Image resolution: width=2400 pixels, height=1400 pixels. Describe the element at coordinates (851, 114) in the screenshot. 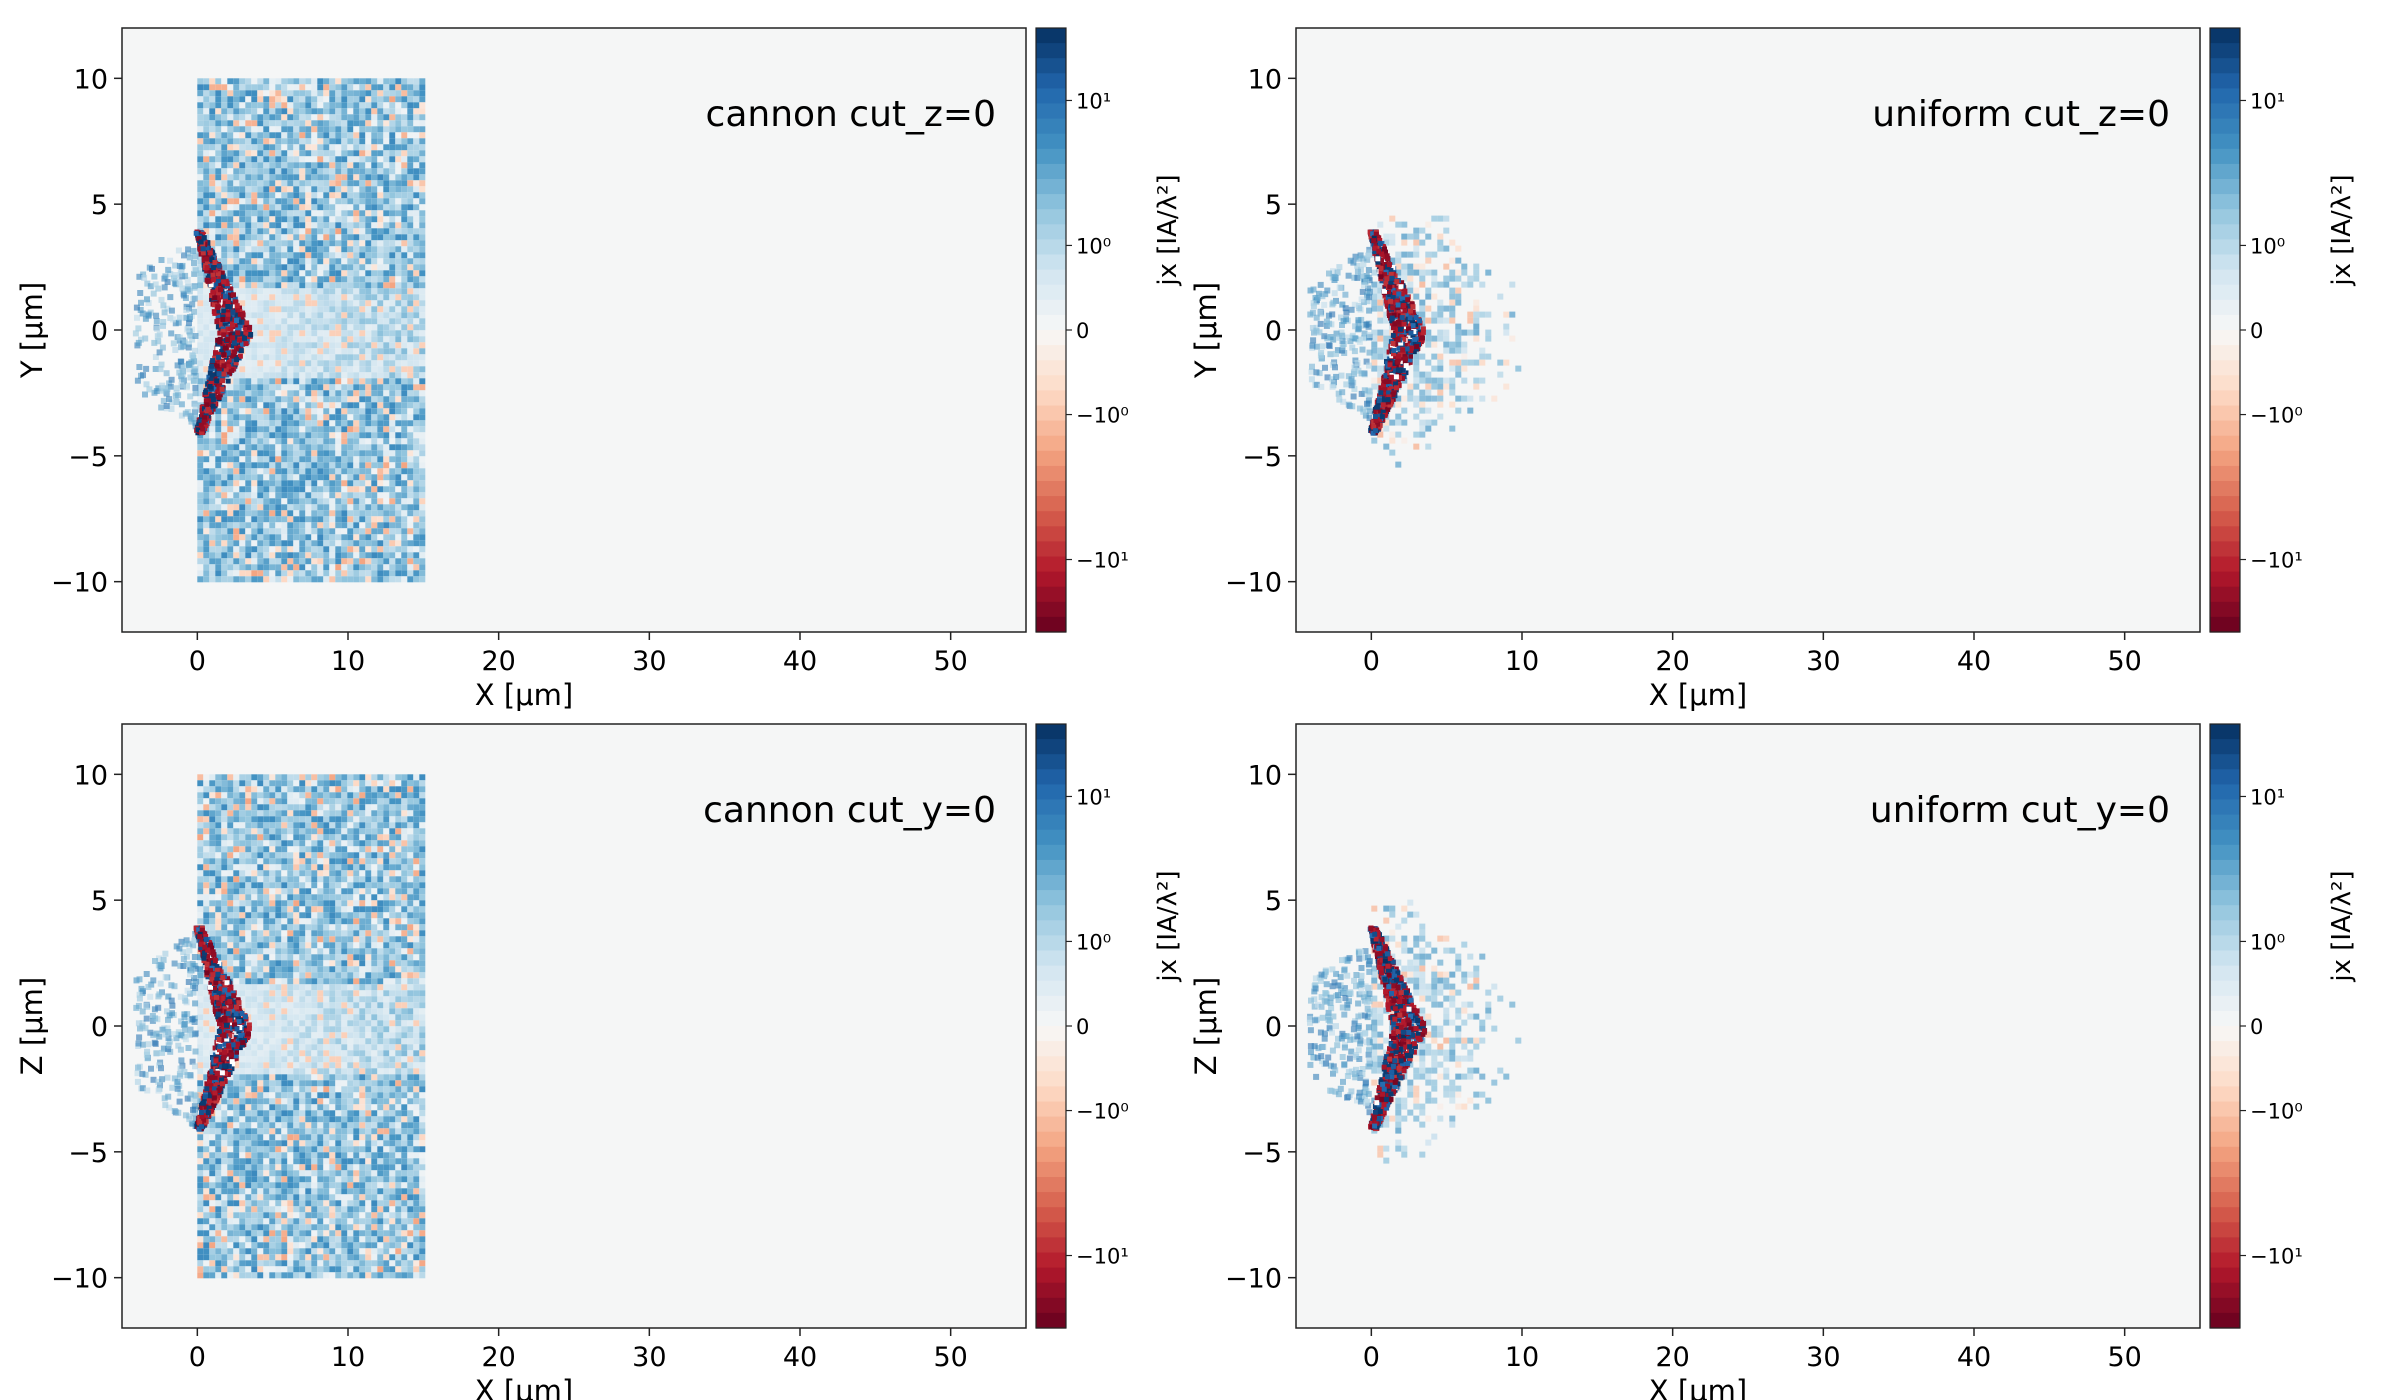

I see `panel-title: cannon cut_z=0` at that location.